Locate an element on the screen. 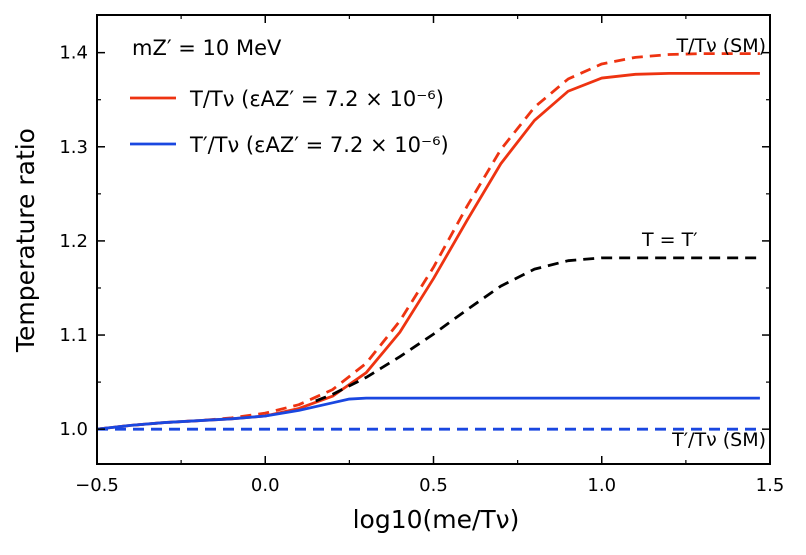  legend-label-blue: T′/Tν (εAZ′ = 7.2 × 10⁻⁶) is located at coordinates (319, 145).